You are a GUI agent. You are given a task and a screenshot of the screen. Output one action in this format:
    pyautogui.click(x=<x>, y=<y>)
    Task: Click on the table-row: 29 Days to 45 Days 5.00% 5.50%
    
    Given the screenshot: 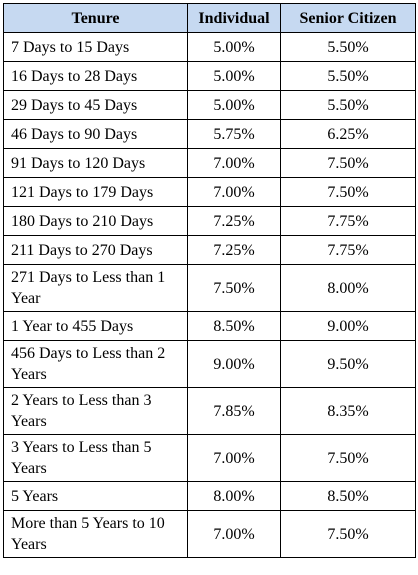 What is the action you would take?
    pyautogui.click(x=209, y=105)
    